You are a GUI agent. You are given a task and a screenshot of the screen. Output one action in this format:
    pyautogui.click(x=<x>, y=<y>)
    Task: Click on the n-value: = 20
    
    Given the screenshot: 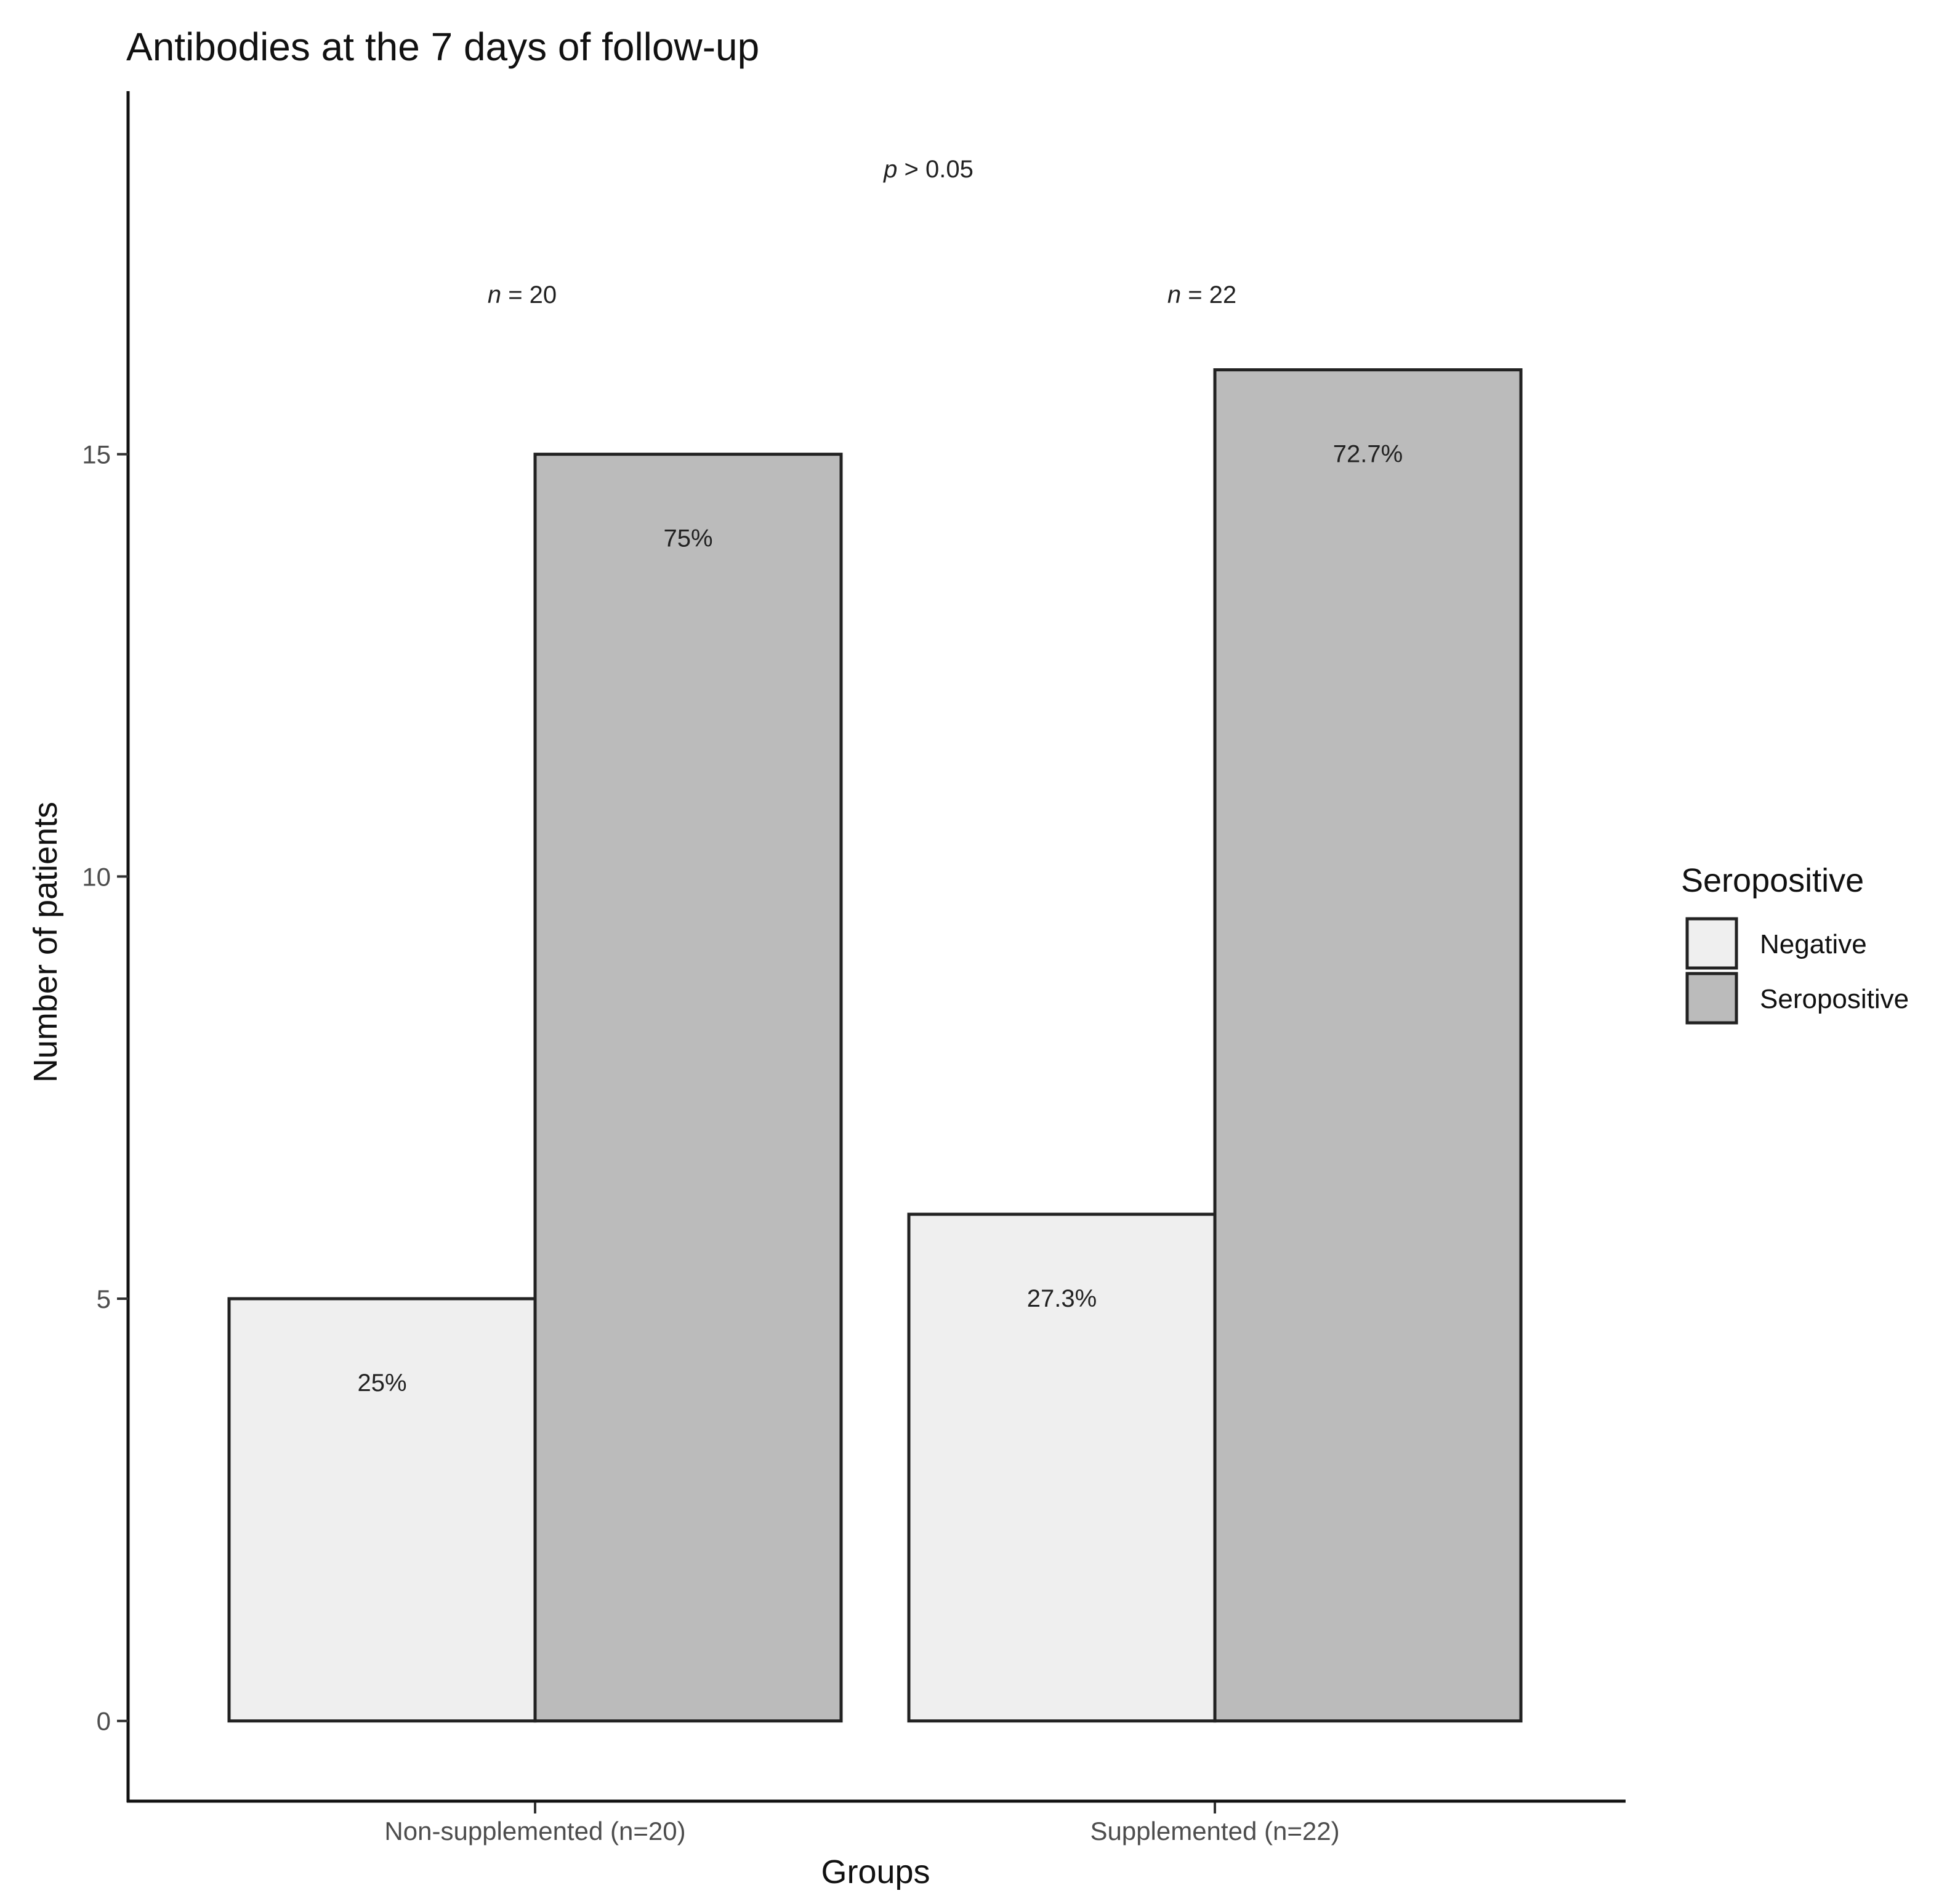 What is the action you would take?
    pyautogui.click(x=529, y=295)
    